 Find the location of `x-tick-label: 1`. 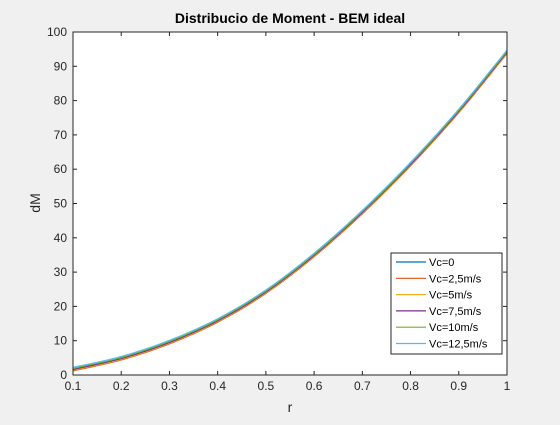

x-tick-label: 1 is located at coordinates (507, 386).